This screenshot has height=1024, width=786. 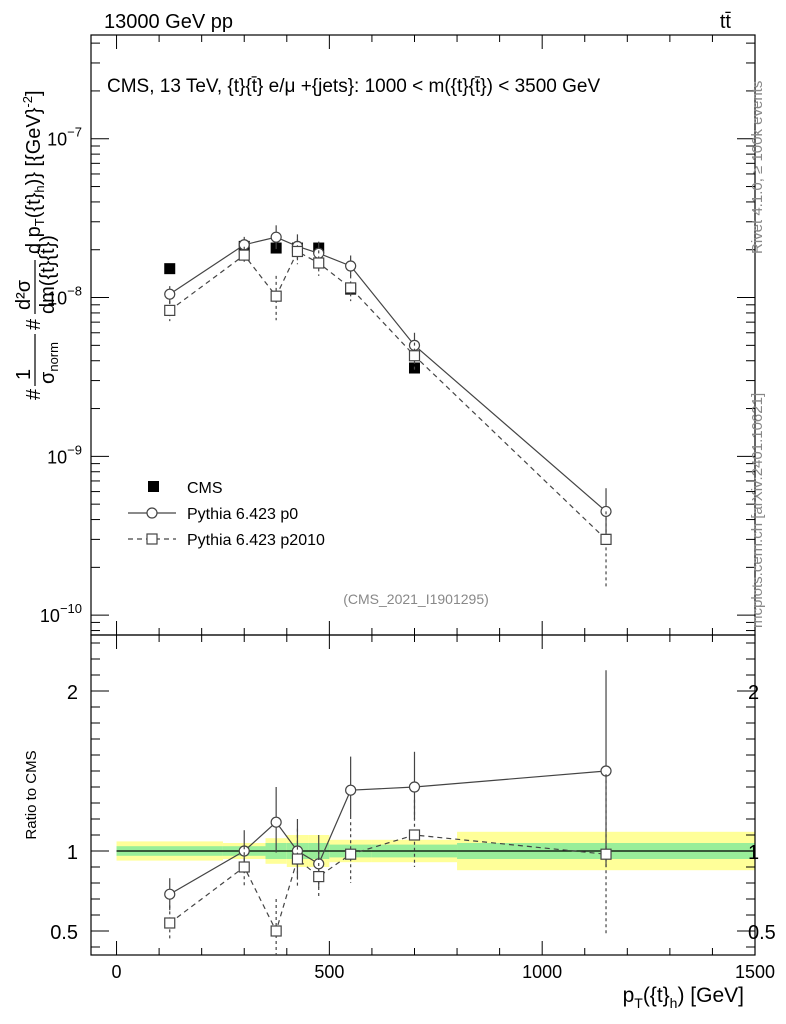 I want to click on legend-marker-p2010, so click(x=152, y=539).